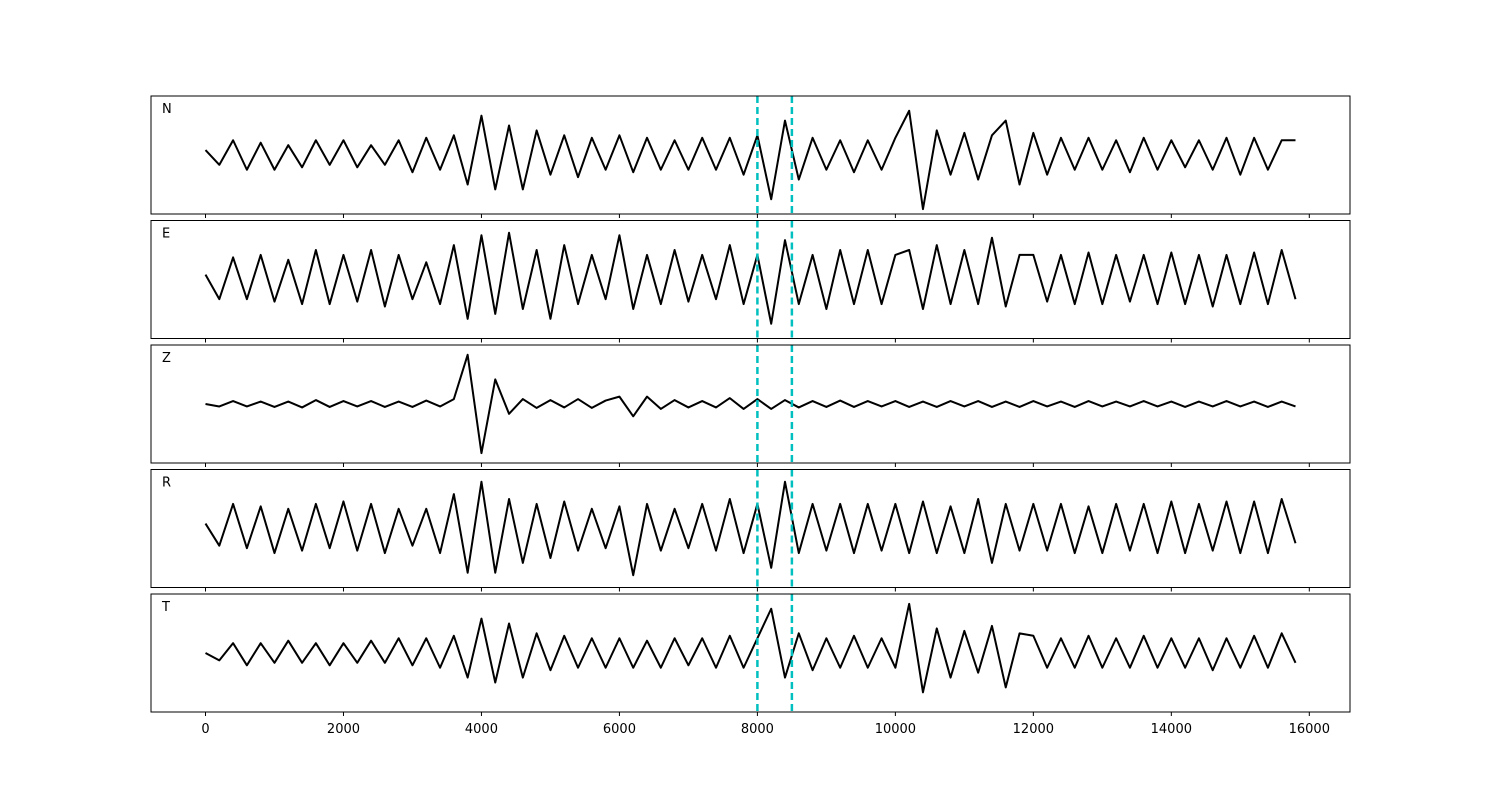  I want to click on panel-label: R, so click(166, 483).